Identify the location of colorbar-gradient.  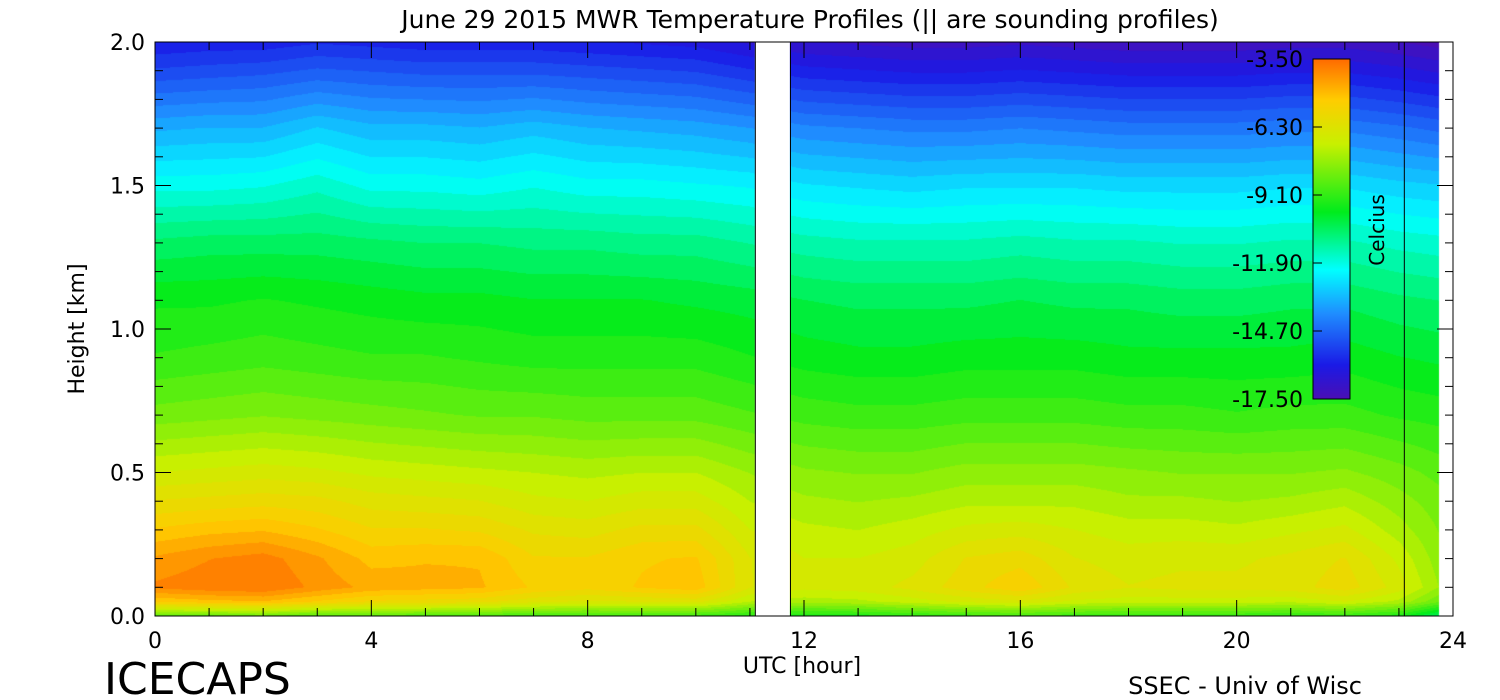
(1331, 229).